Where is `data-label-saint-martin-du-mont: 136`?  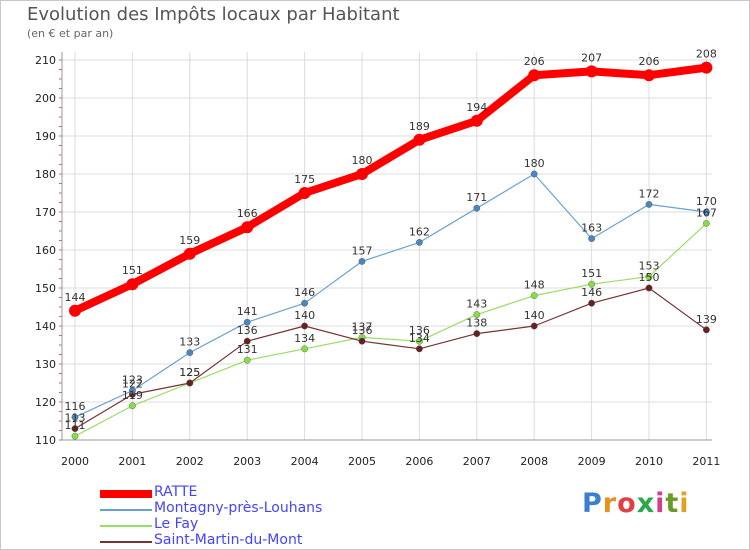
data-label-saint-martin-du-mont: 136 is located at coordinates (362, 330).